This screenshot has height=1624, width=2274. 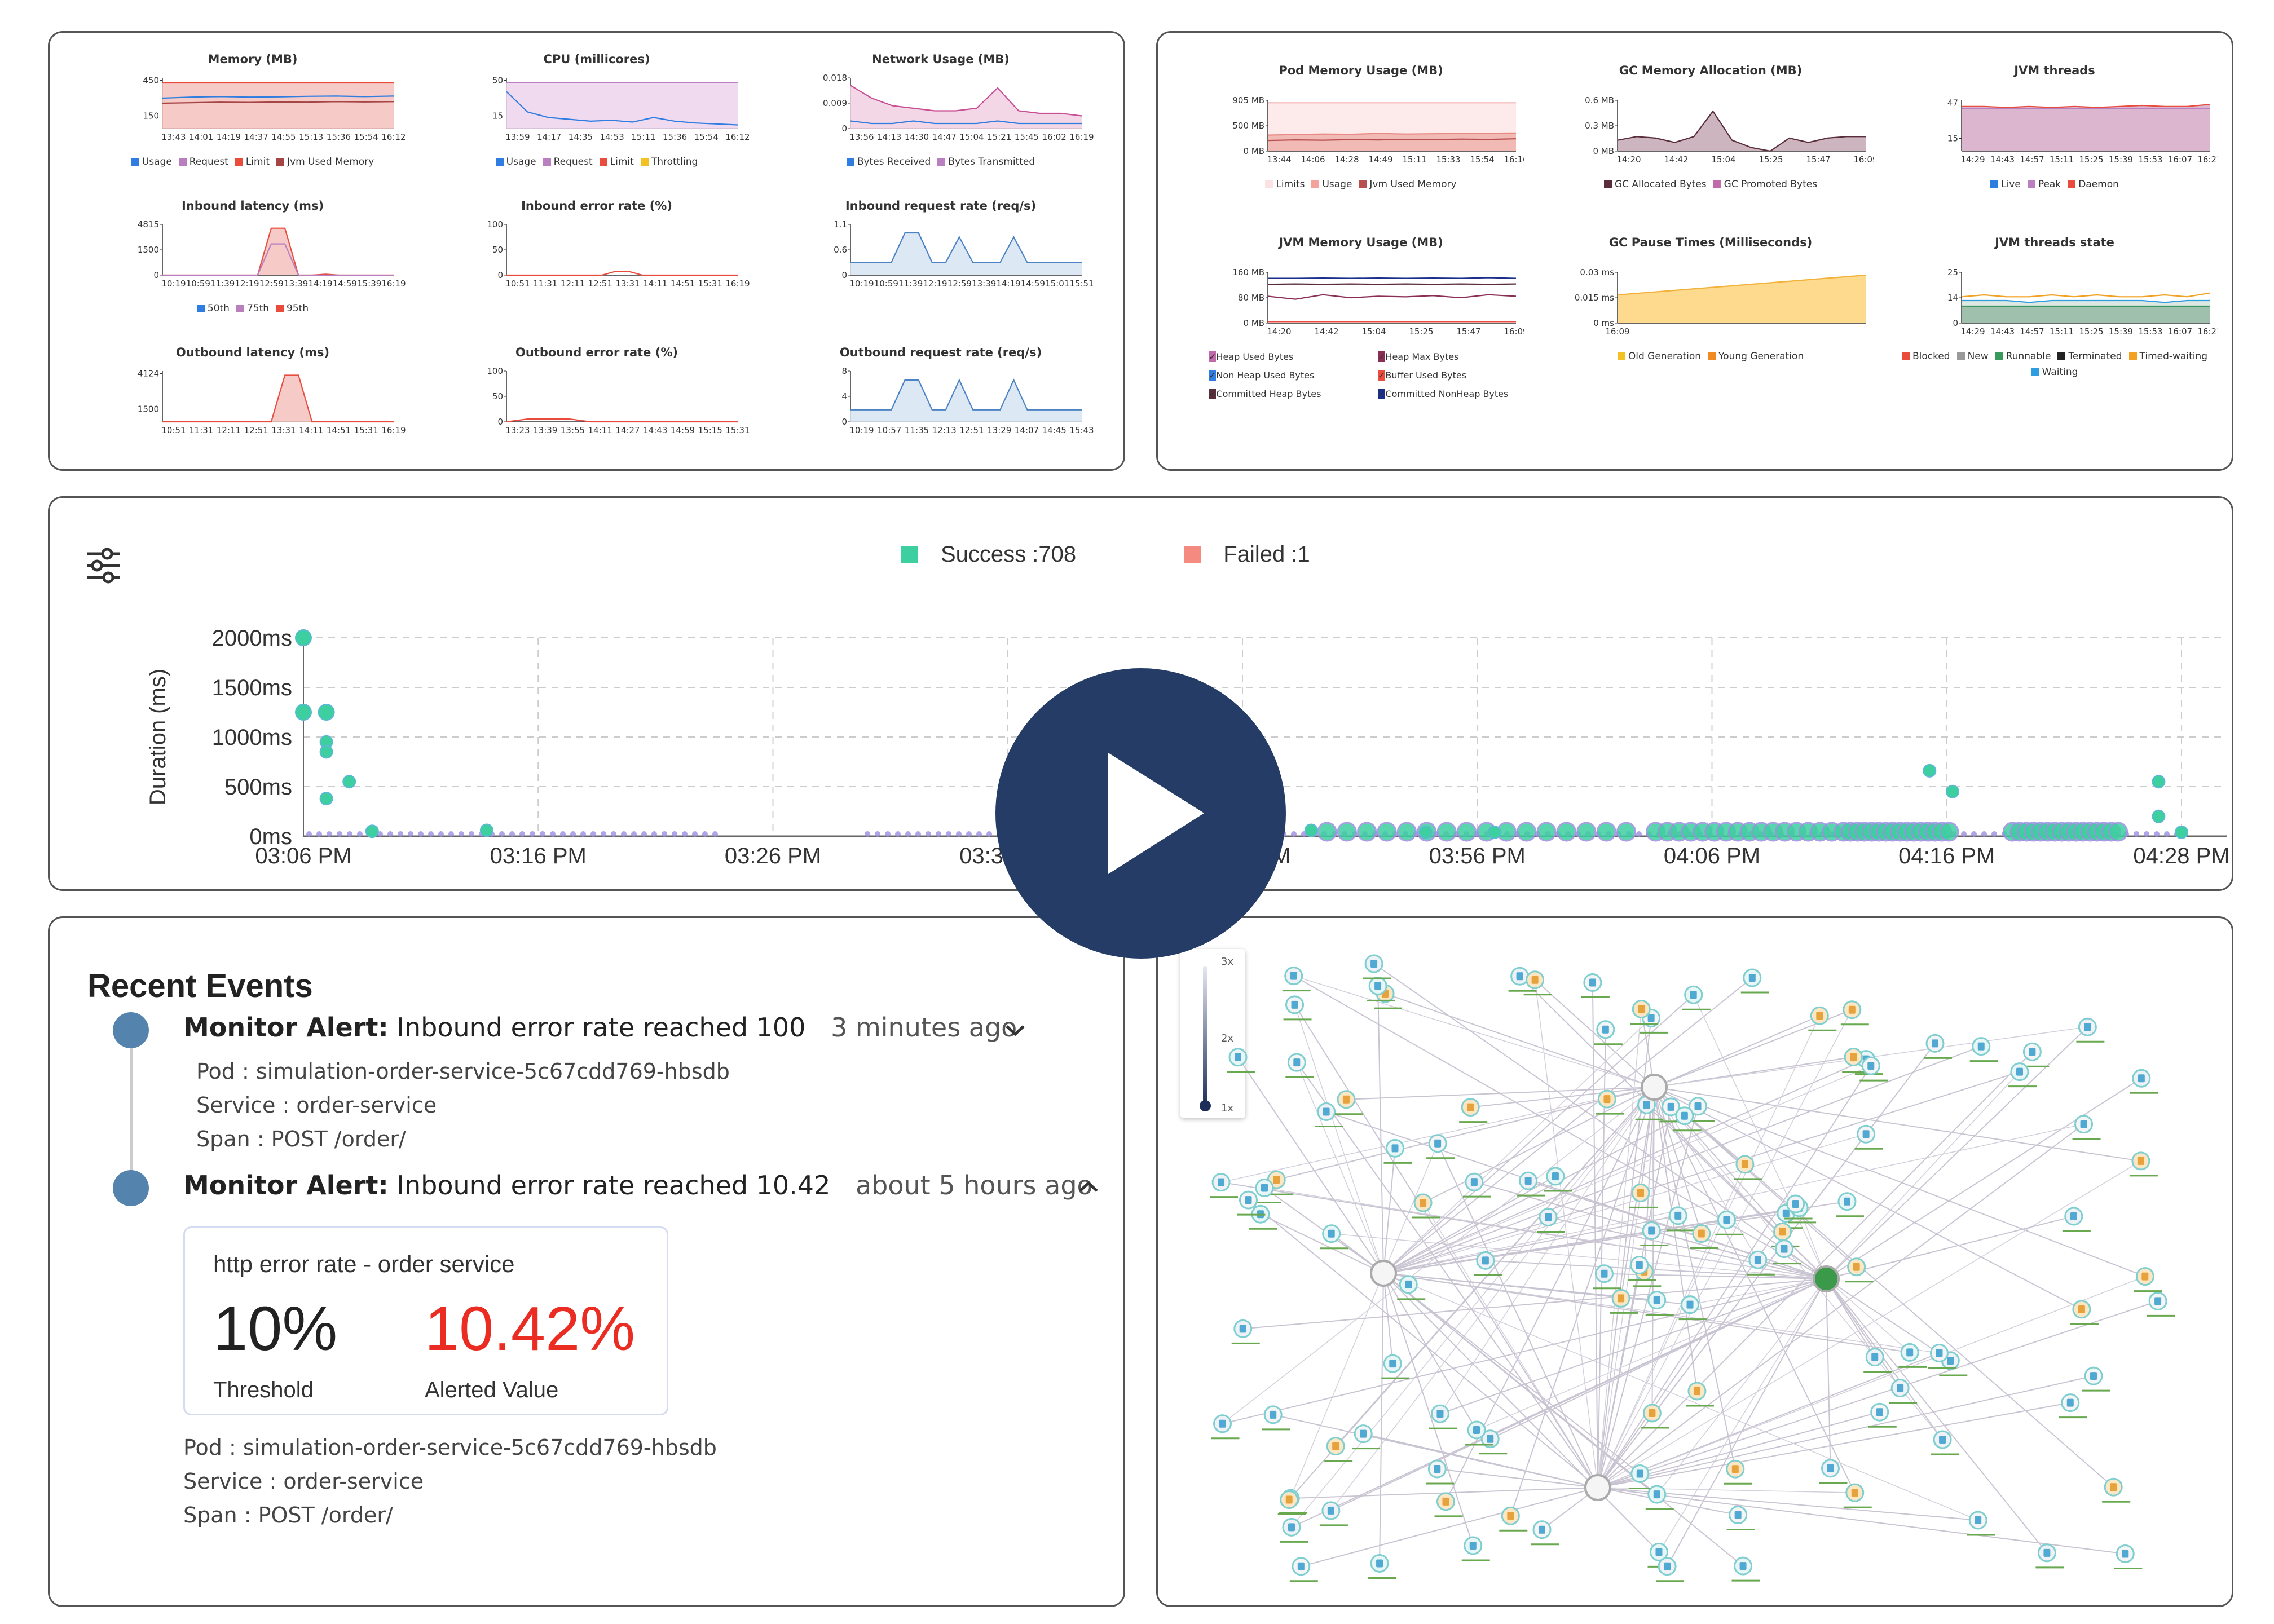 I want to click on legend-item: 95th, so click(x=292, y=308).